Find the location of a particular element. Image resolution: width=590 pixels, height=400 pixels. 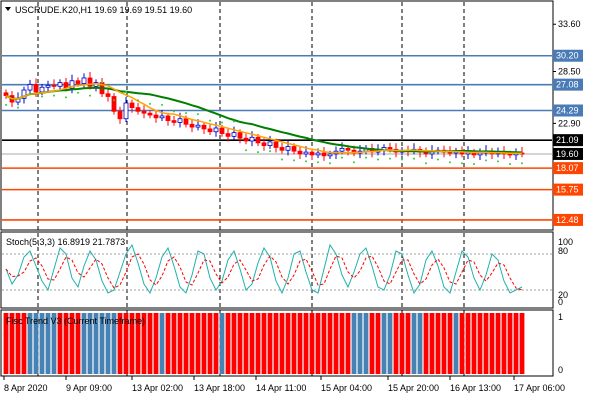

current-price-tag is located at coordinates (568, 153).